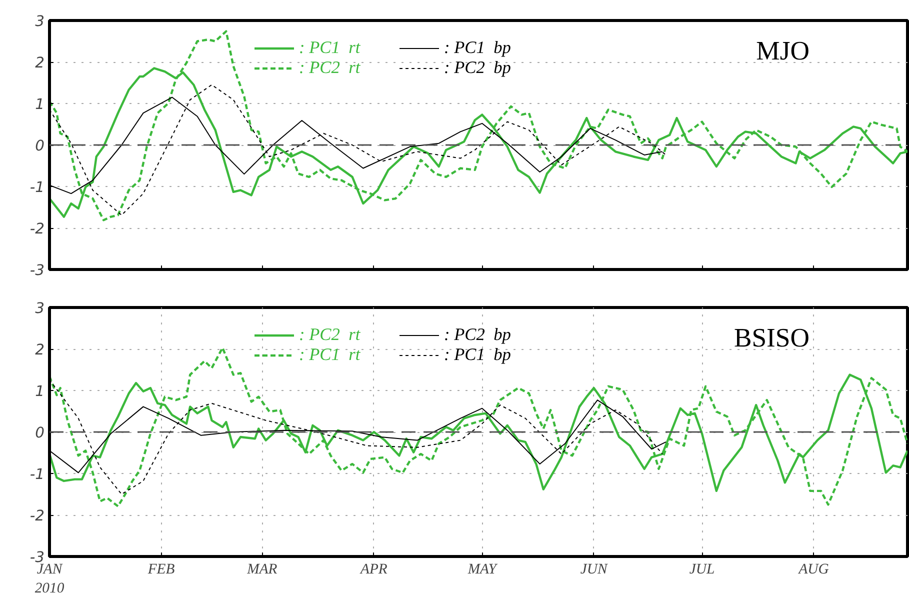 The image size is (909, 603). I want to click on text: MJO, so click(783, 51).